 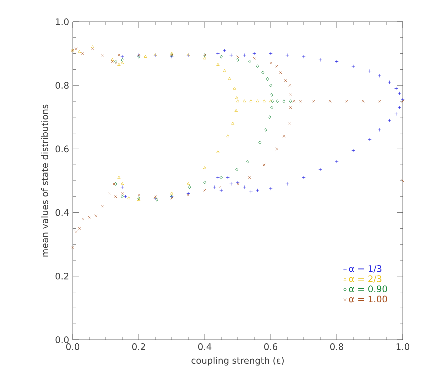 I want to click on y-tick-label: 0.0, so click(x=62, y=340).